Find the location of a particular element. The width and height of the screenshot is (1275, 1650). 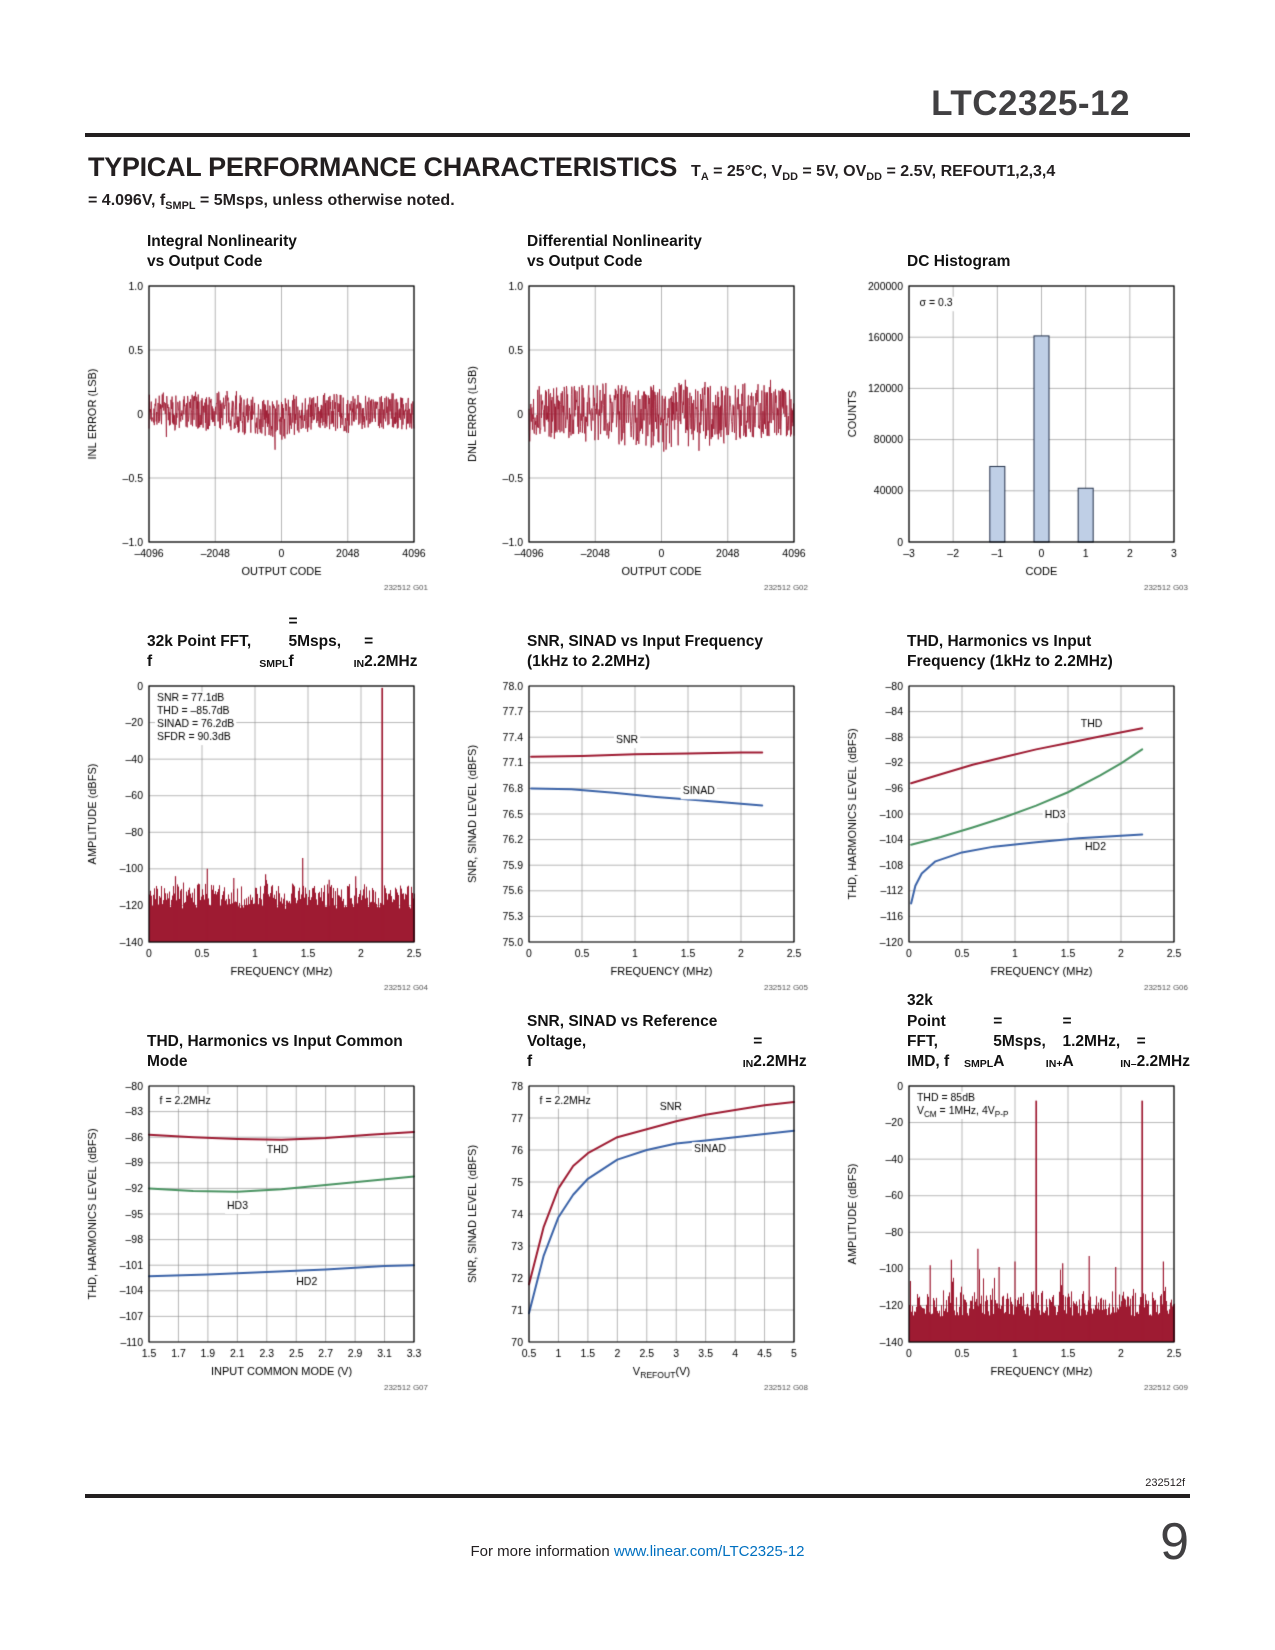

chart-title-dc-histogram: DC Histogram is located at coordinates (959, 261).